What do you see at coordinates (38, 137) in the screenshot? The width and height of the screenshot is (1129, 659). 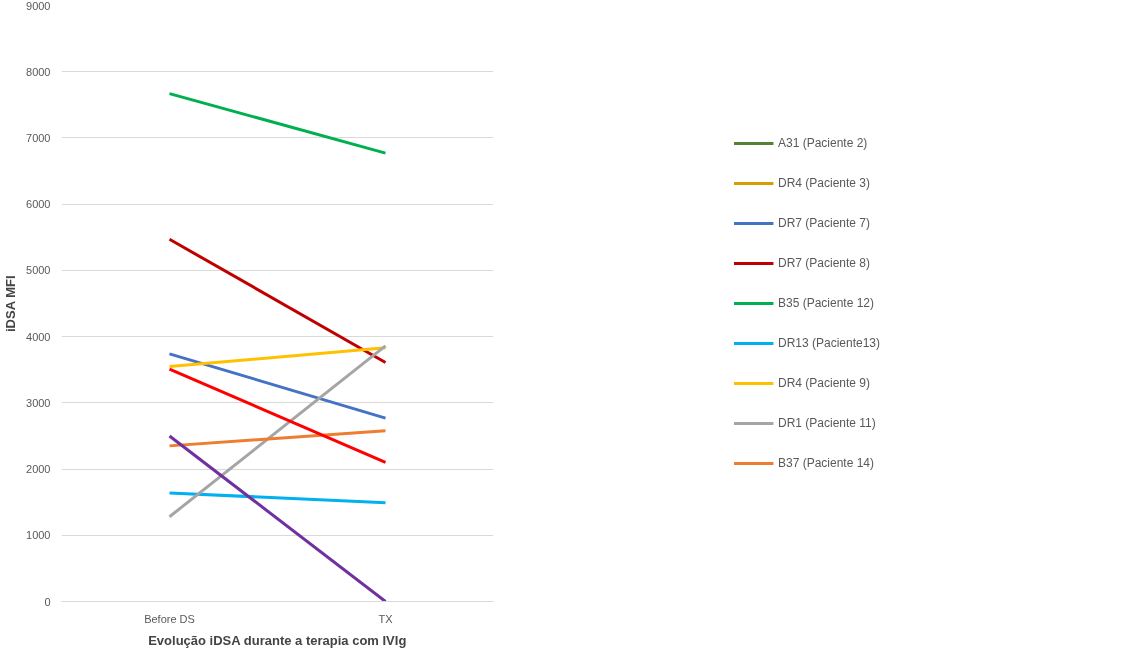 I see `y-tick-label: 7000` at bounding box center [38, 137].